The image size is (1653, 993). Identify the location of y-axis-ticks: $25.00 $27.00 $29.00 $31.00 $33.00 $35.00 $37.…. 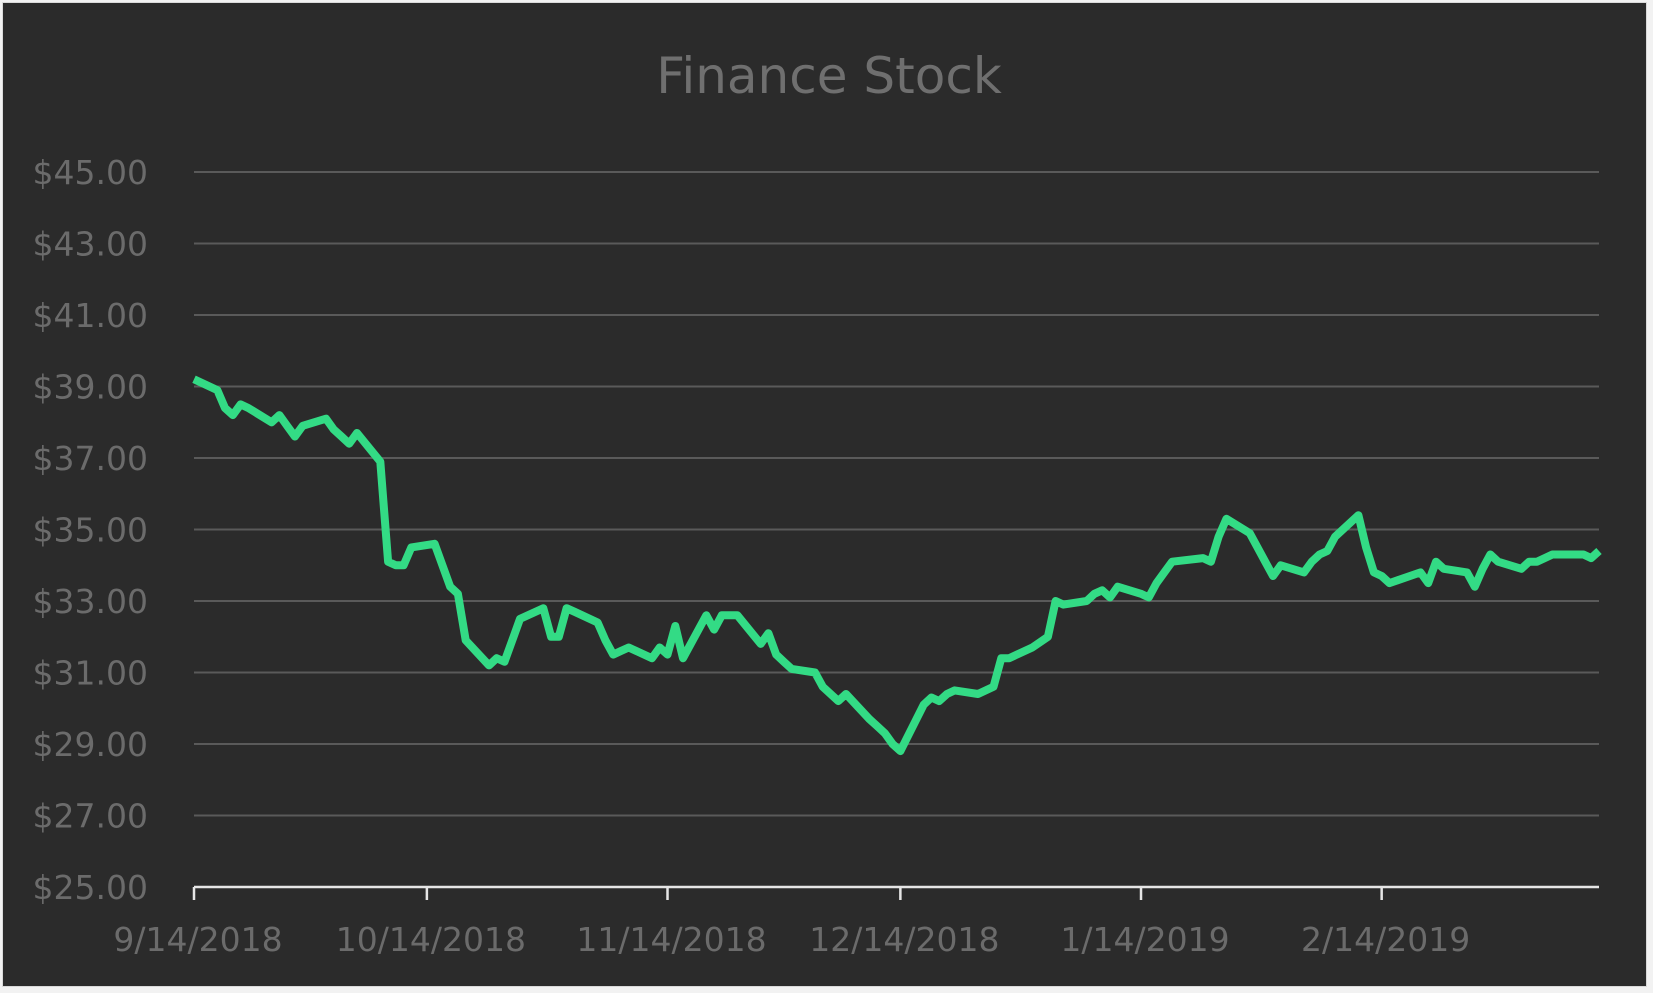
(90, 530).